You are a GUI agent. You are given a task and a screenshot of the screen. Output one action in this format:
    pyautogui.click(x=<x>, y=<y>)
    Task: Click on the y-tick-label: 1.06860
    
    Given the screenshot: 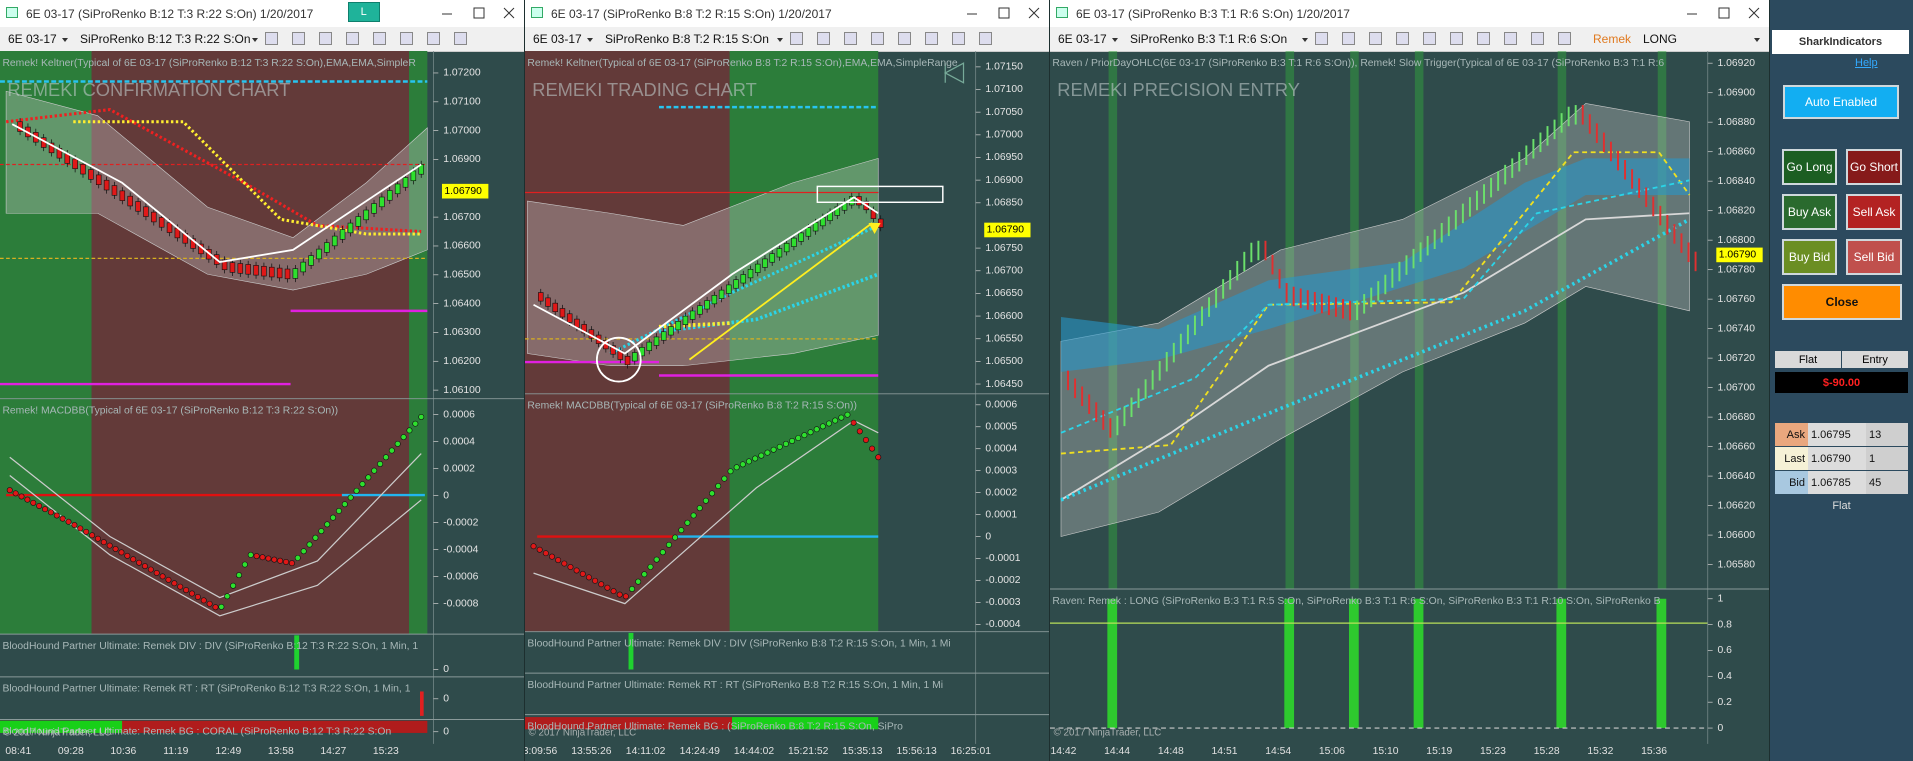 What is the action you would take?
    pyautogui.click(x=1737, y=151)
    